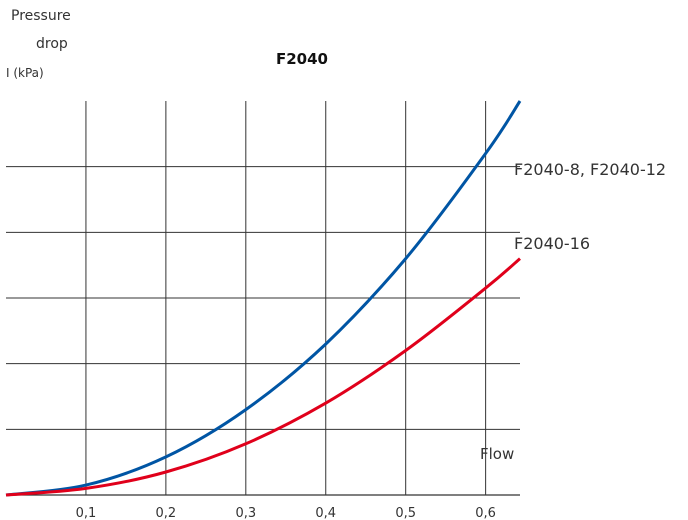  Describe the element at coordinates (590, 169) in the screenshot. I see `series-label-1: F2040-8, F2040-12` at that location.